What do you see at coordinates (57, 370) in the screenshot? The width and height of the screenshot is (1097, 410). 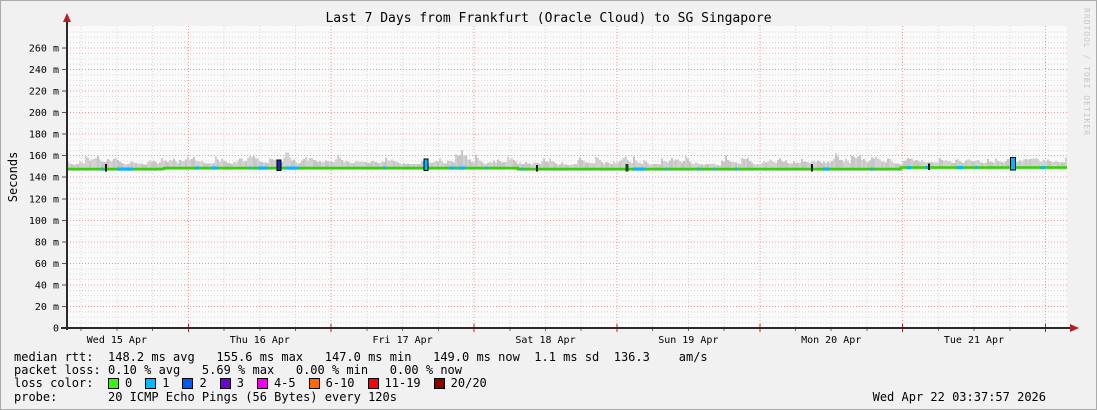 I see `packet-loss-label: packet loss:` at bounding box center [57, 370].